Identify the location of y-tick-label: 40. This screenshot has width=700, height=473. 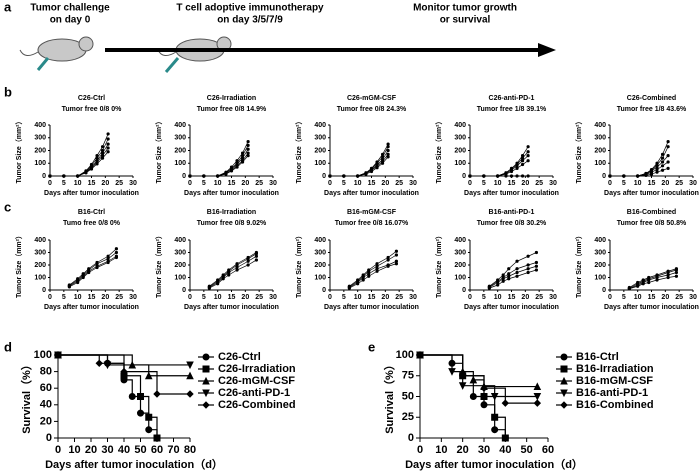
(46, 405).